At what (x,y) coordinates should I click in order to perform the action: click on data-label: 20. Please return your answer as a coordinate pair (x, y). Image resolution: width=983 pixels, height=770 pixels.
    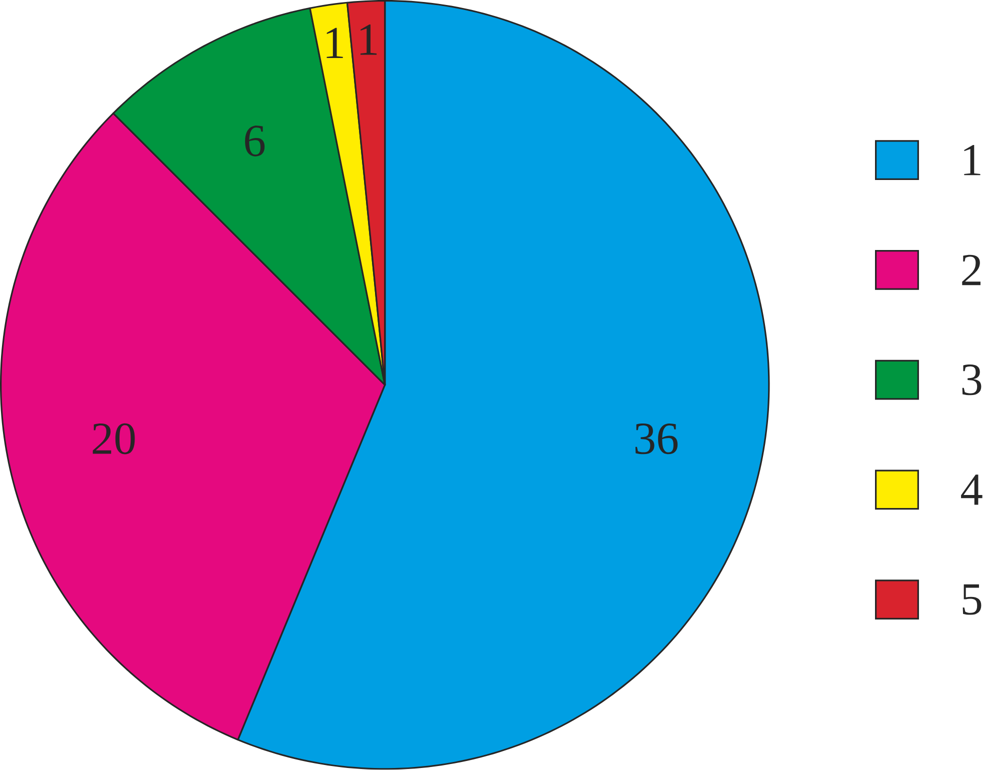
    Looking at the image, I should click on (113, 439).